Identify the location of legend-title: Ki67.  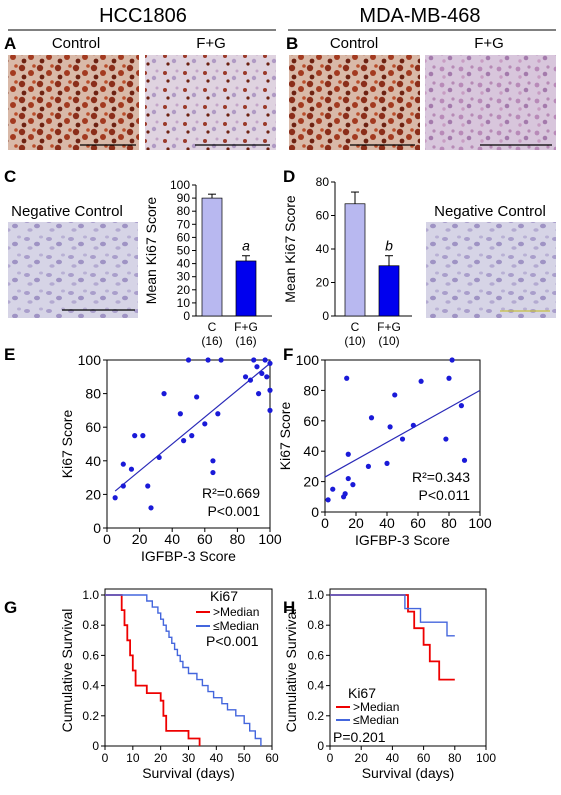
(362, 693).